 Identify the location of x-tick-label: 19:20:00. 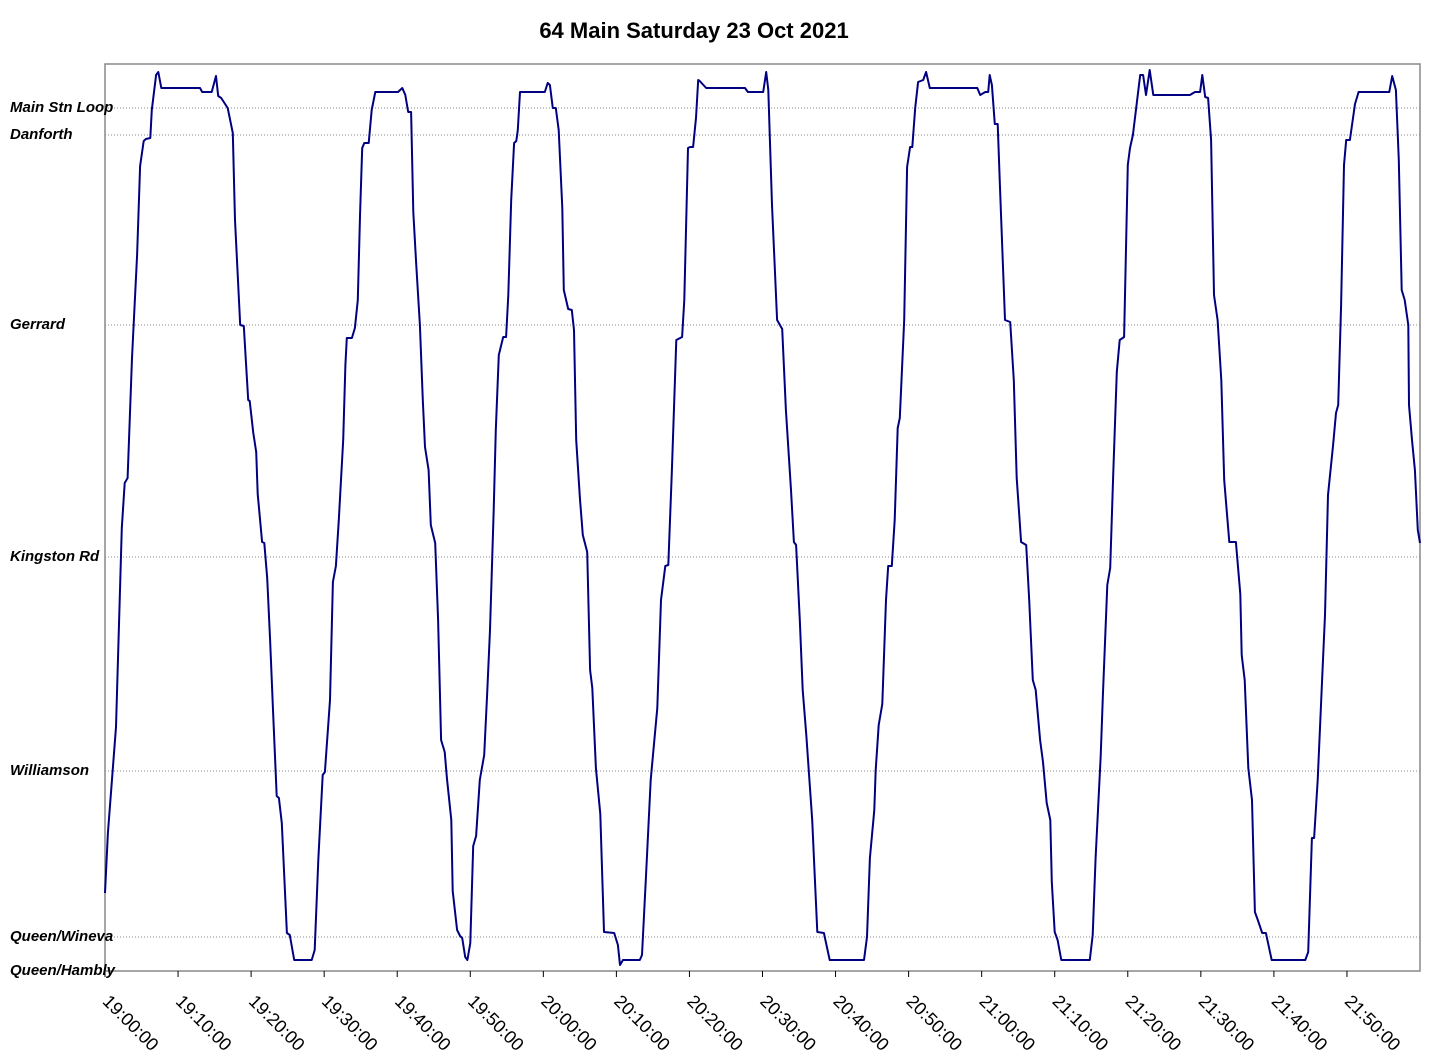
(277, 1023).